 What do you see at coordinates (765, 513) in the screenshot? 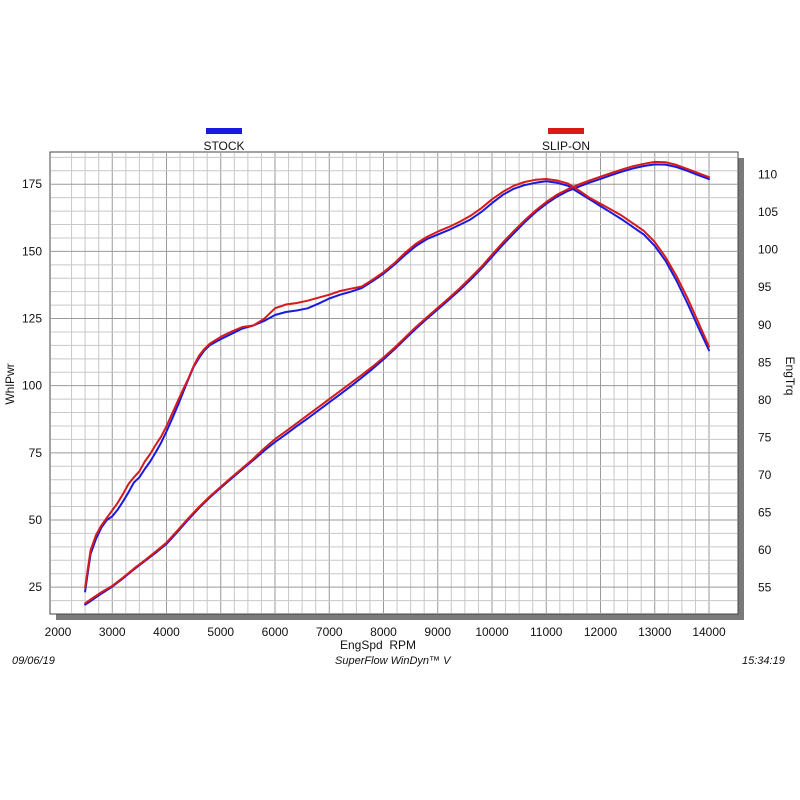
I see `y-right-tick-label: 65` at bounding box center [765, 513].